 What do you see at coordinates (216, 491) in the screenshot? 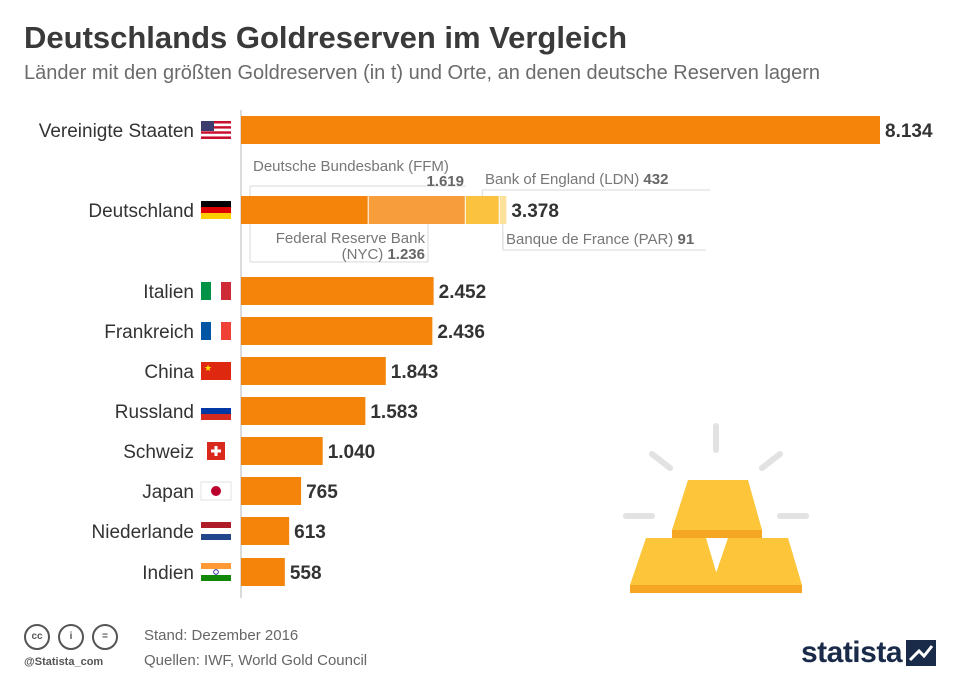
I see `jp-flag-icon` at bounding box center [216, 491].